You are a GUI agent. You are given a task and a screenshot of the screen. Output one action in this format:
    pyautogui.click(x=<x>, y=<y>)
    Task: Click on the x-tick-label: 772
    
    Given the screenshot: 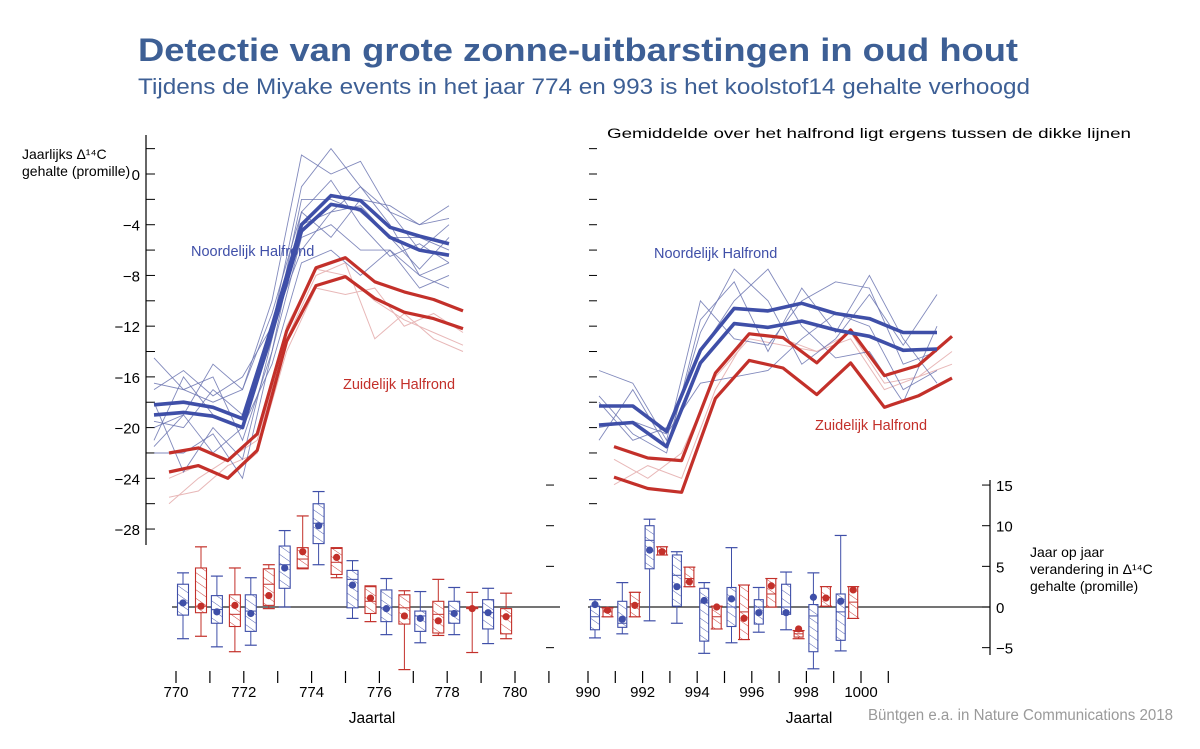 What is the action you would take?
    pyautogui.click(x=243, y=692)
    